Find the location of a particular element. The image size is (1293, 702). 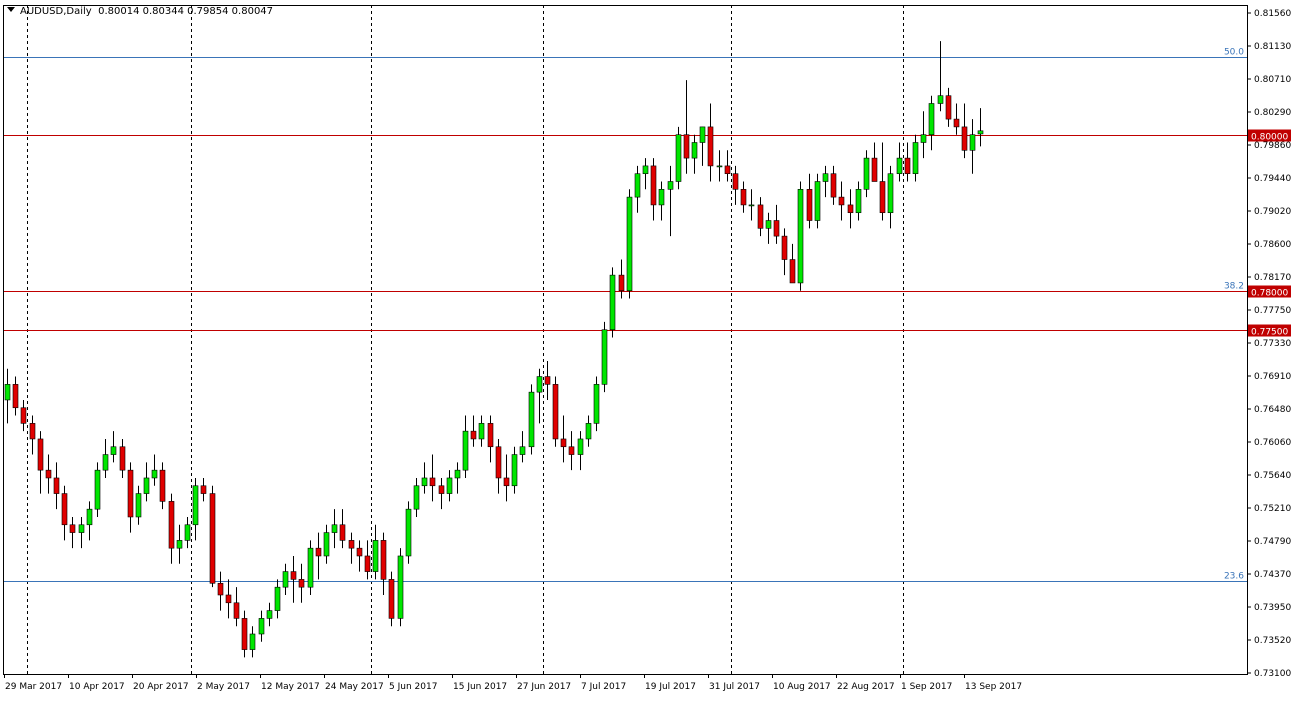

ohlc-values: 0.80014 0.80344 0.79854 0.80047 is located at coordinates (186, 11).